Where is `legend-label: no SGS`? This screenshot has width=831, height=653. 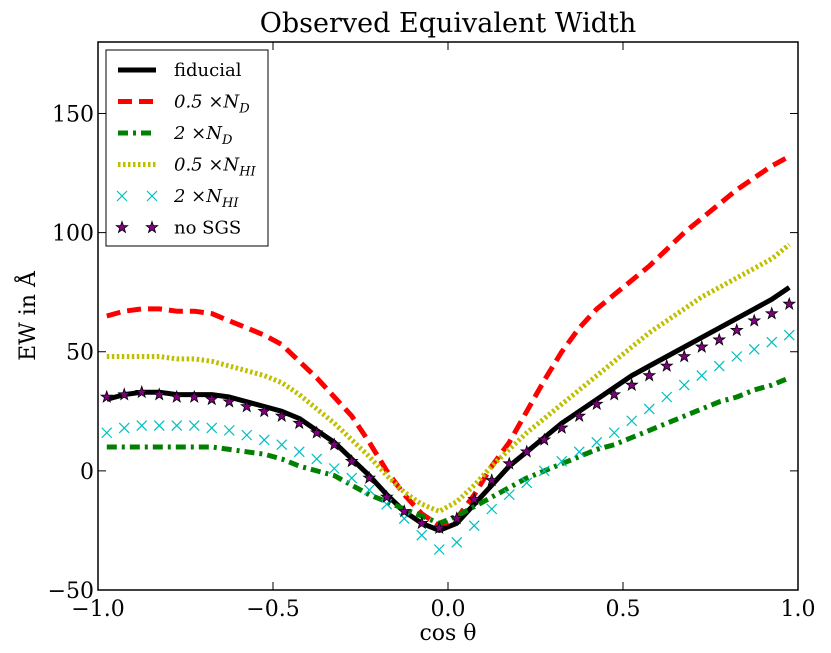
legend-label: no SGS is located at coordinates (207, 228).